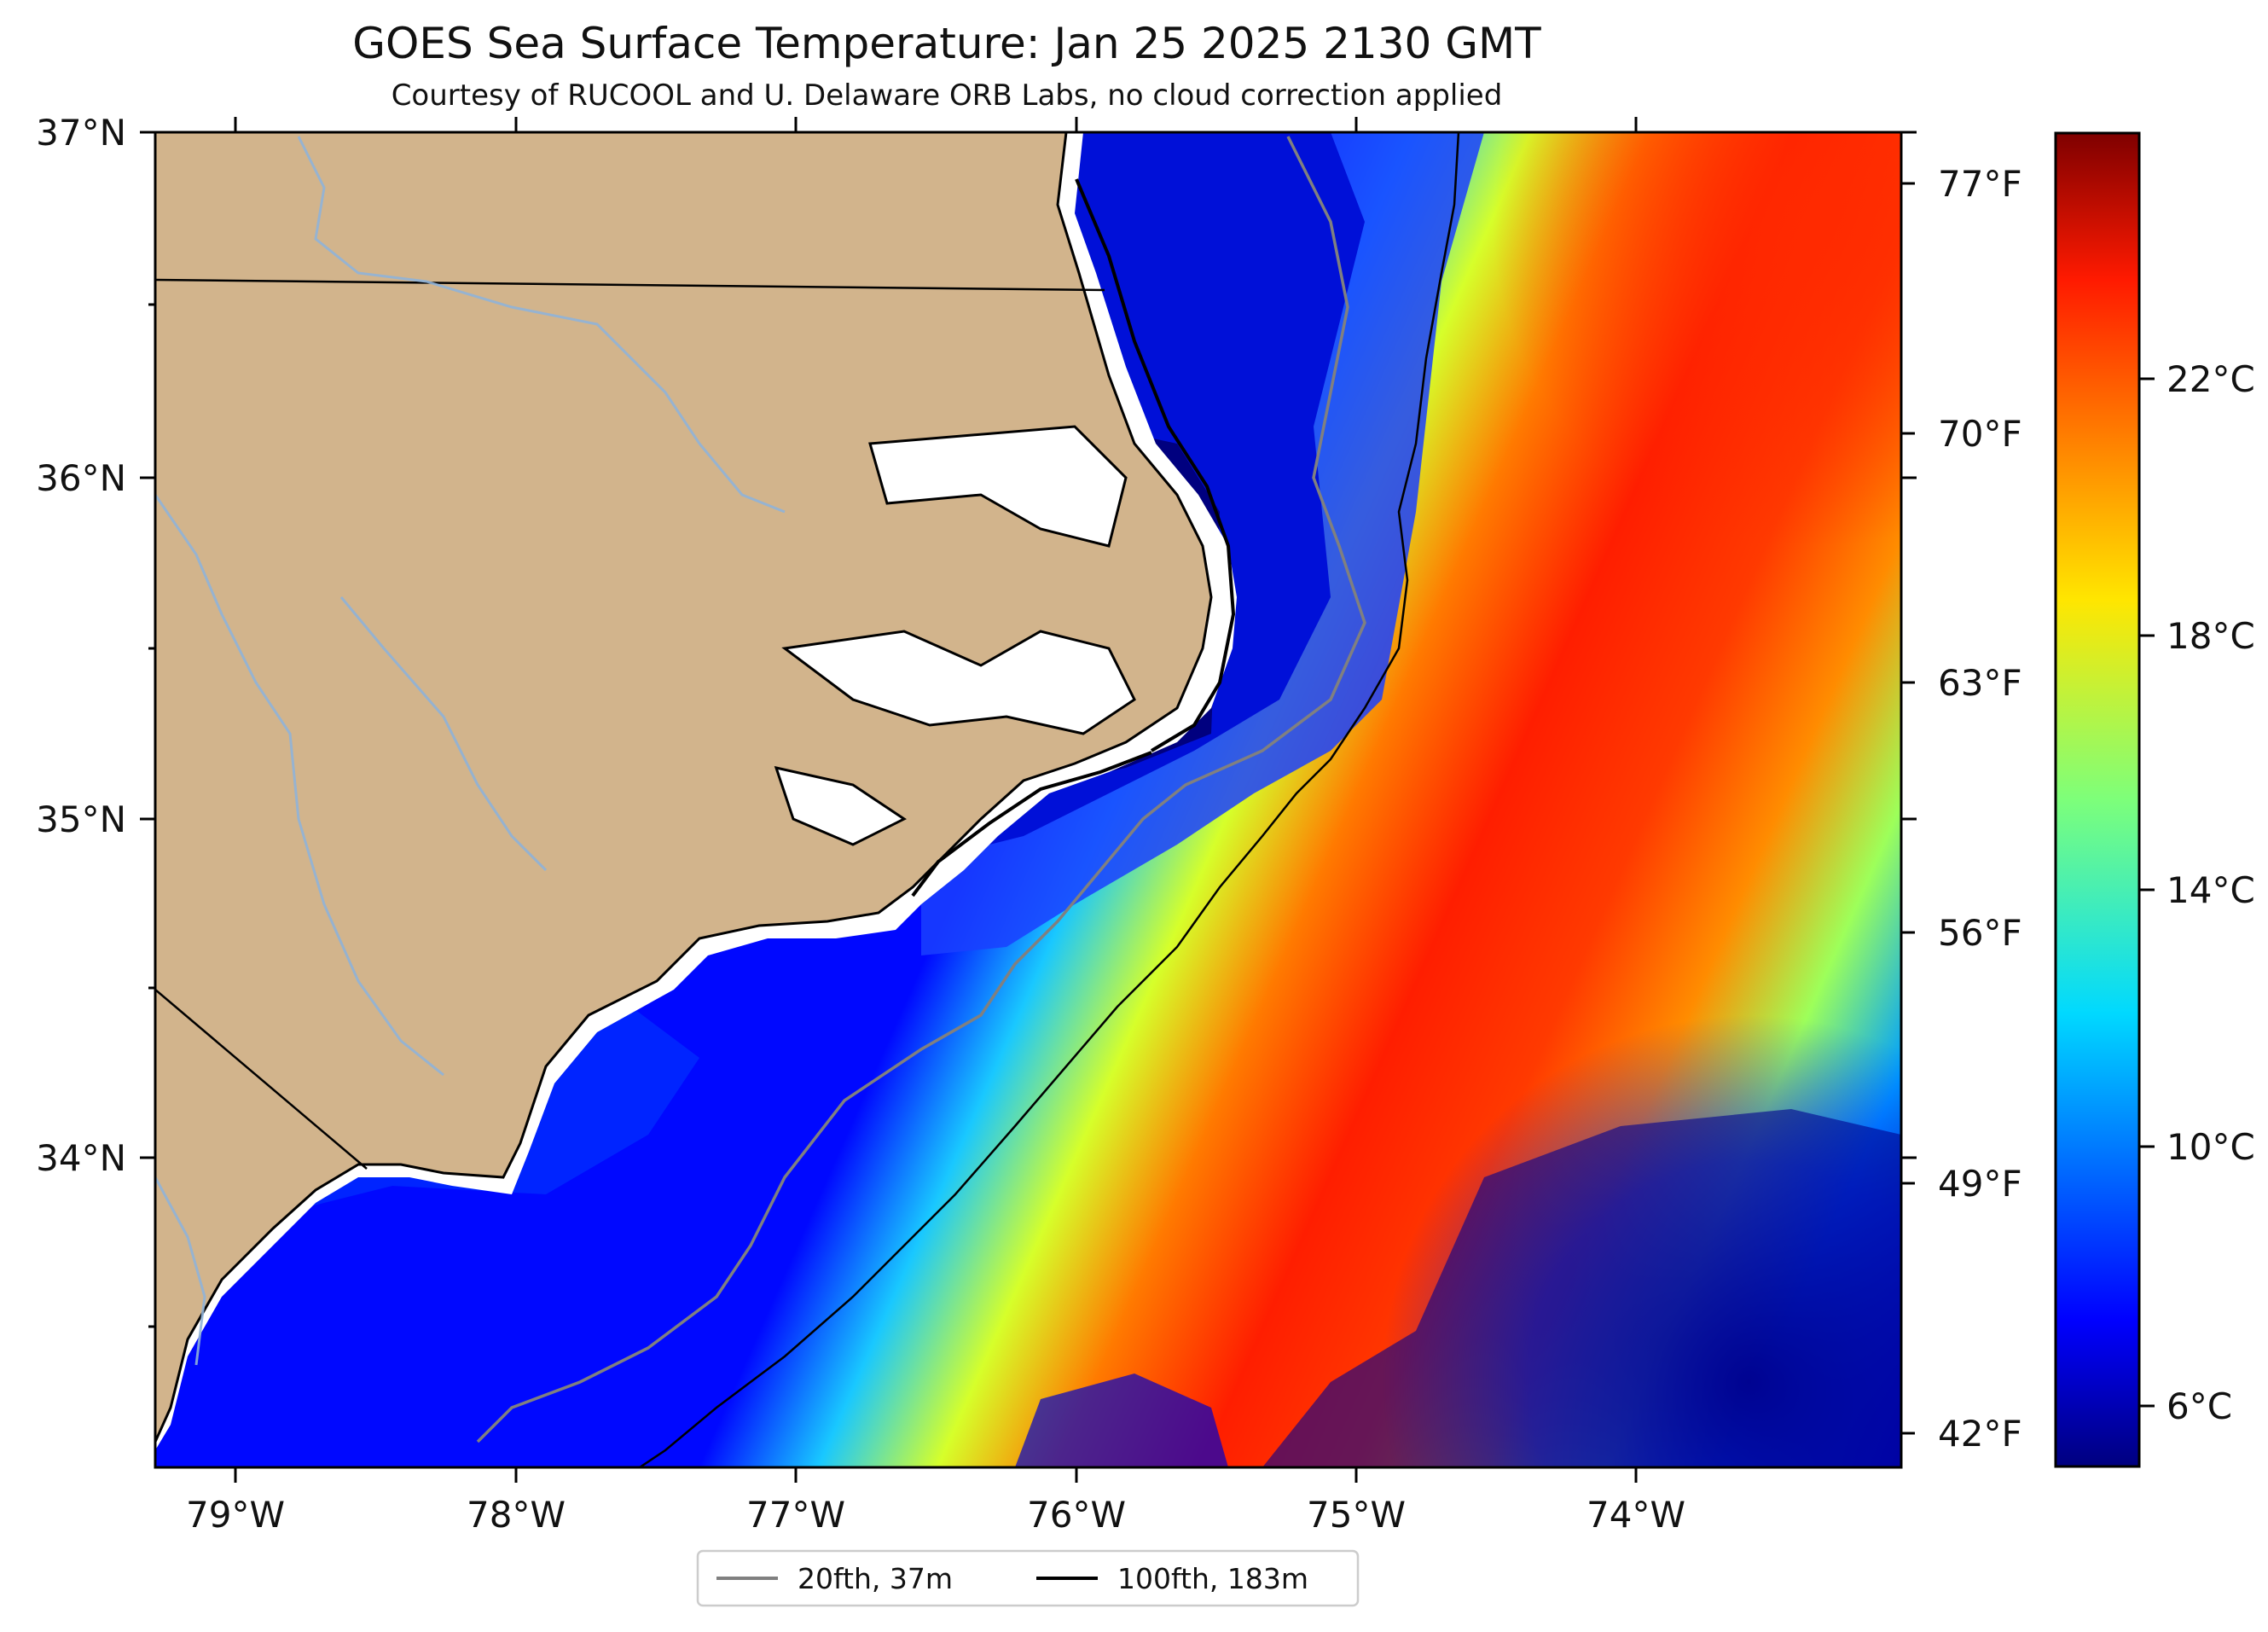 Image resolution: width=2268 pixels, height=1632 pixels. What do you see at coordinates (1212, 1578) in the screenshot?
I see `legend-label-100fth: 100fth, 183m` at bounding box center [1212, 1578].